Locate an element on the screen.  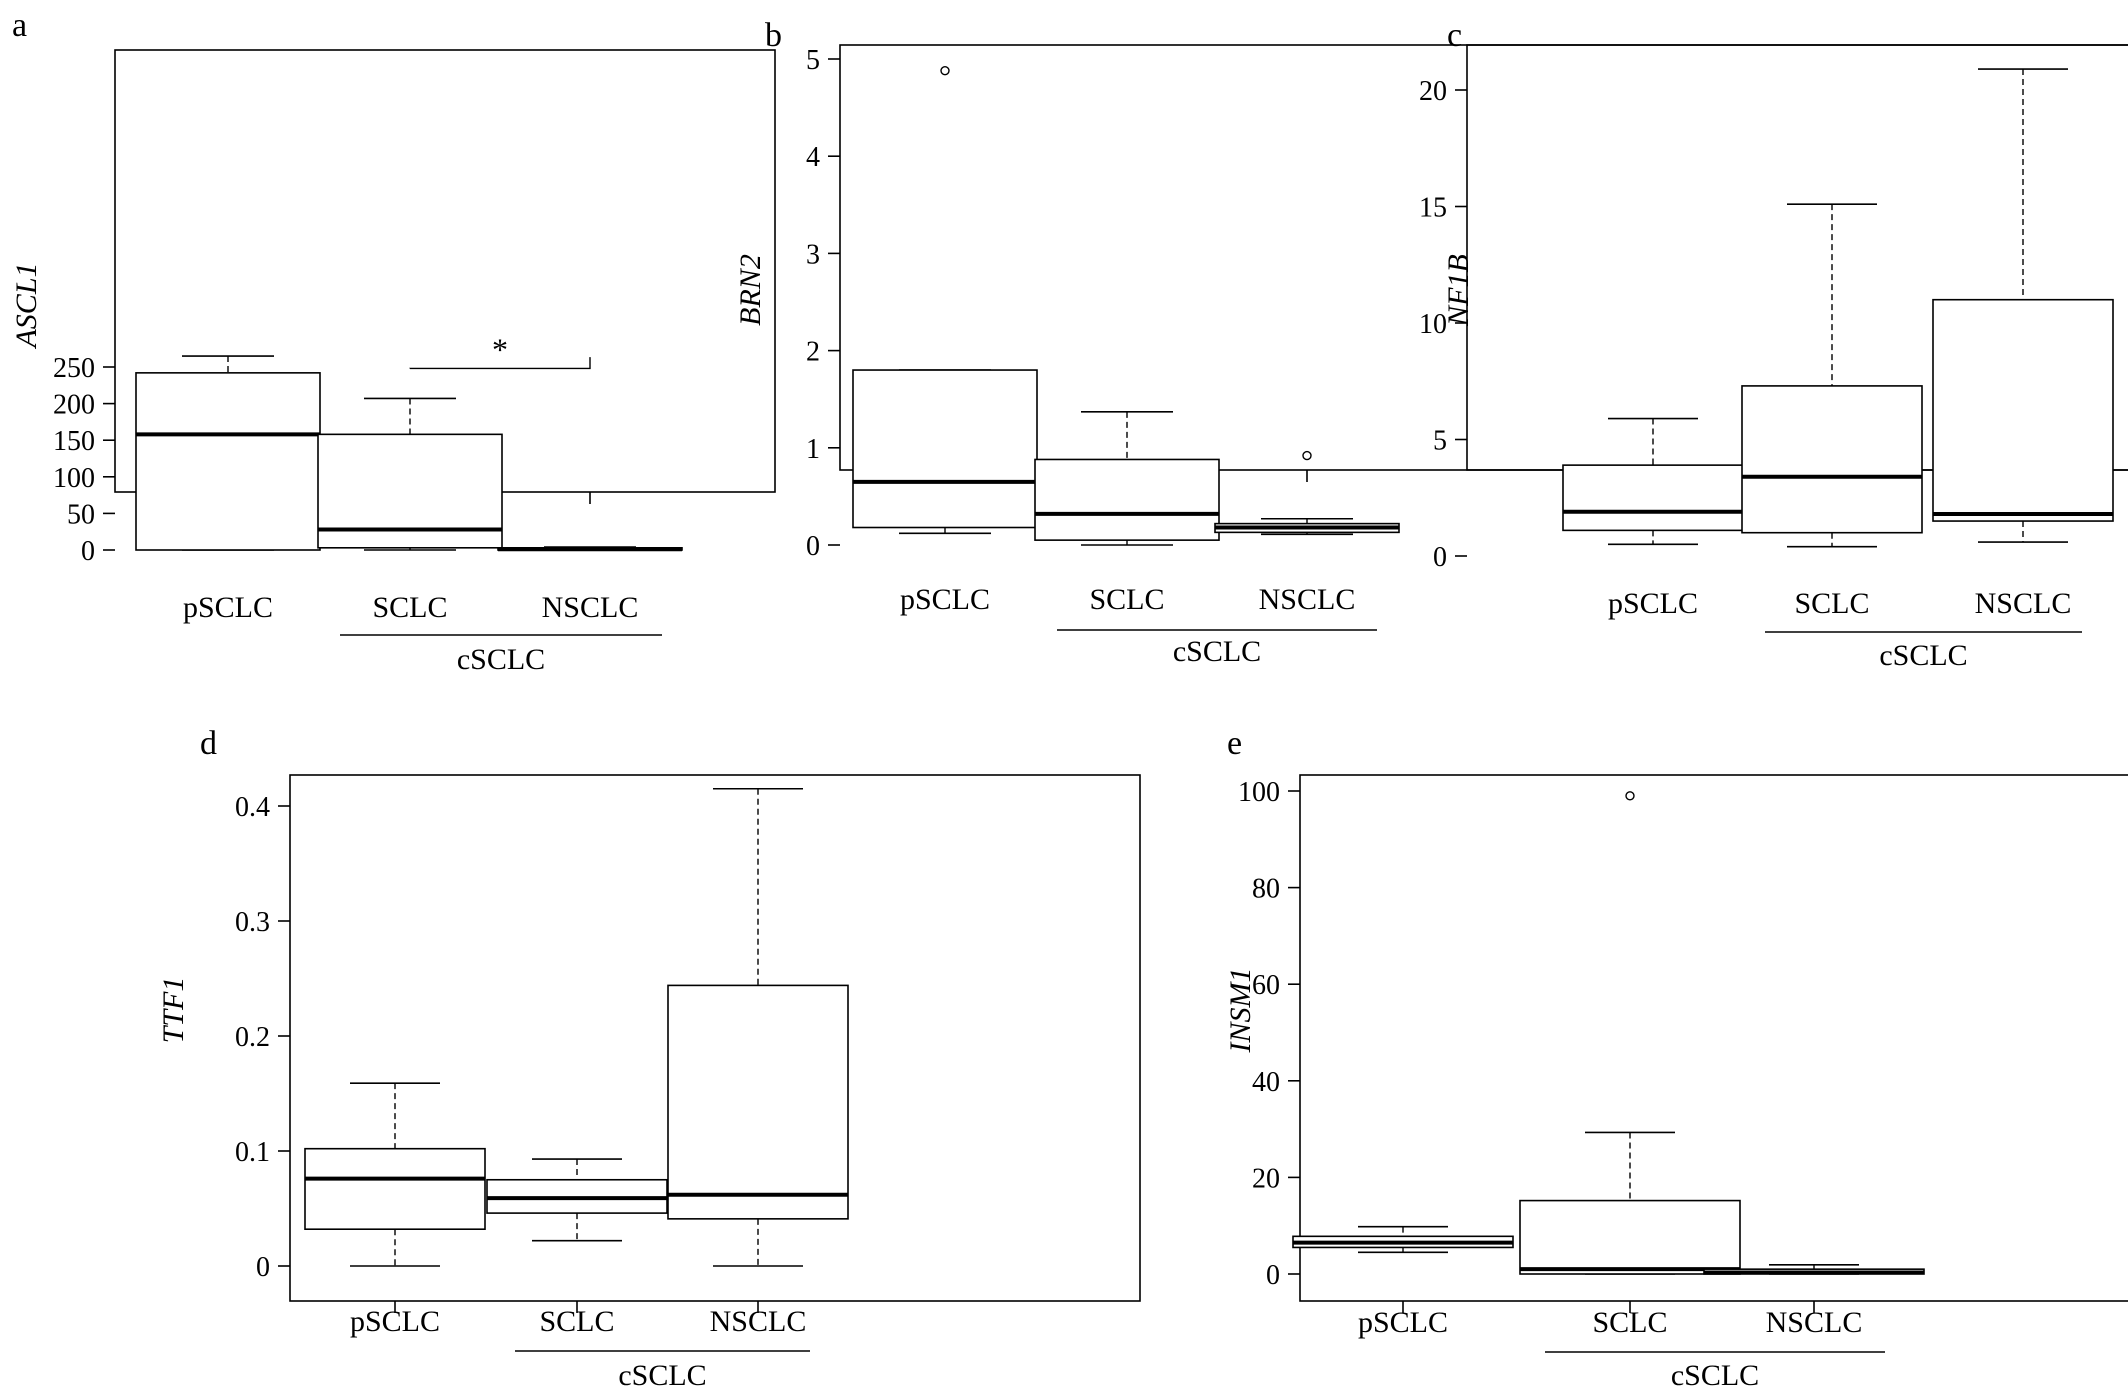
panel-label: c is located at coordinates (1454, 35).